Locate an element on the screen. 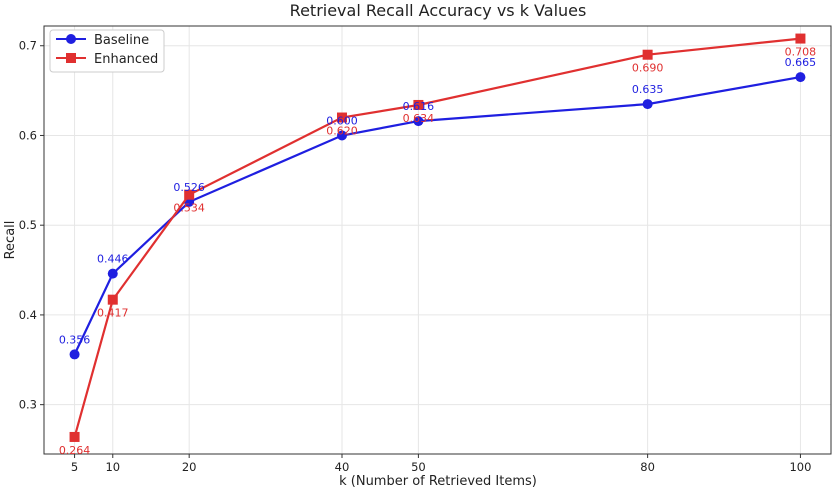  x-tick-label: 50 is located at coordinates (418, 467).